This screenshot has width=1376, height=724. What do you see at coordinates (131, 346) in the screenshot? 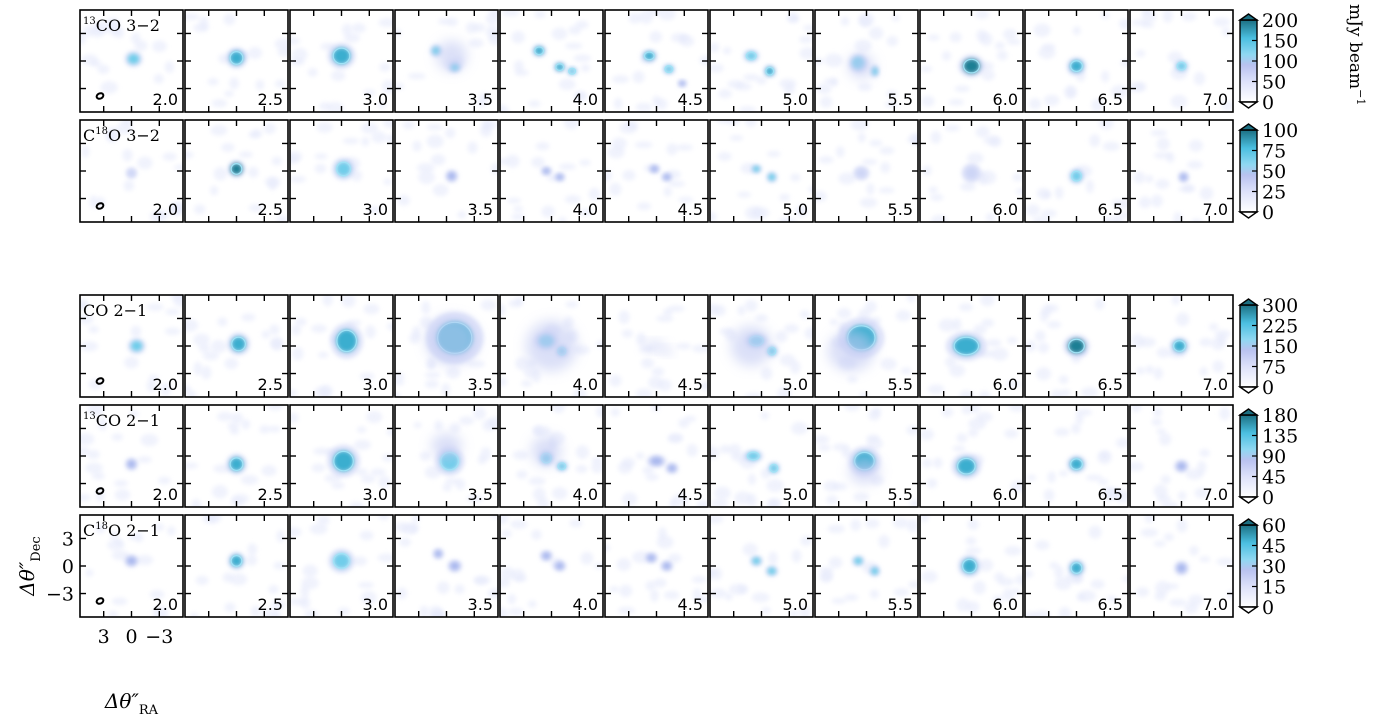
I see `channel-panel: 2.0 CO 2−1` at bounding box center [131, 346].